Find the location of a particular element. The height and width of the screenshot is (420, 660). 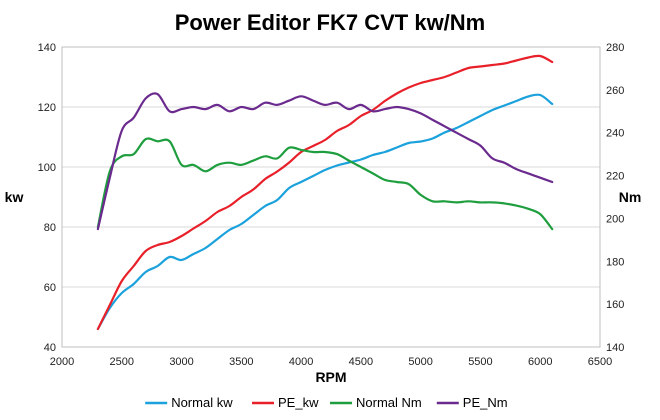

y2-tick-label: 220 is located at coordinates (615, 177).